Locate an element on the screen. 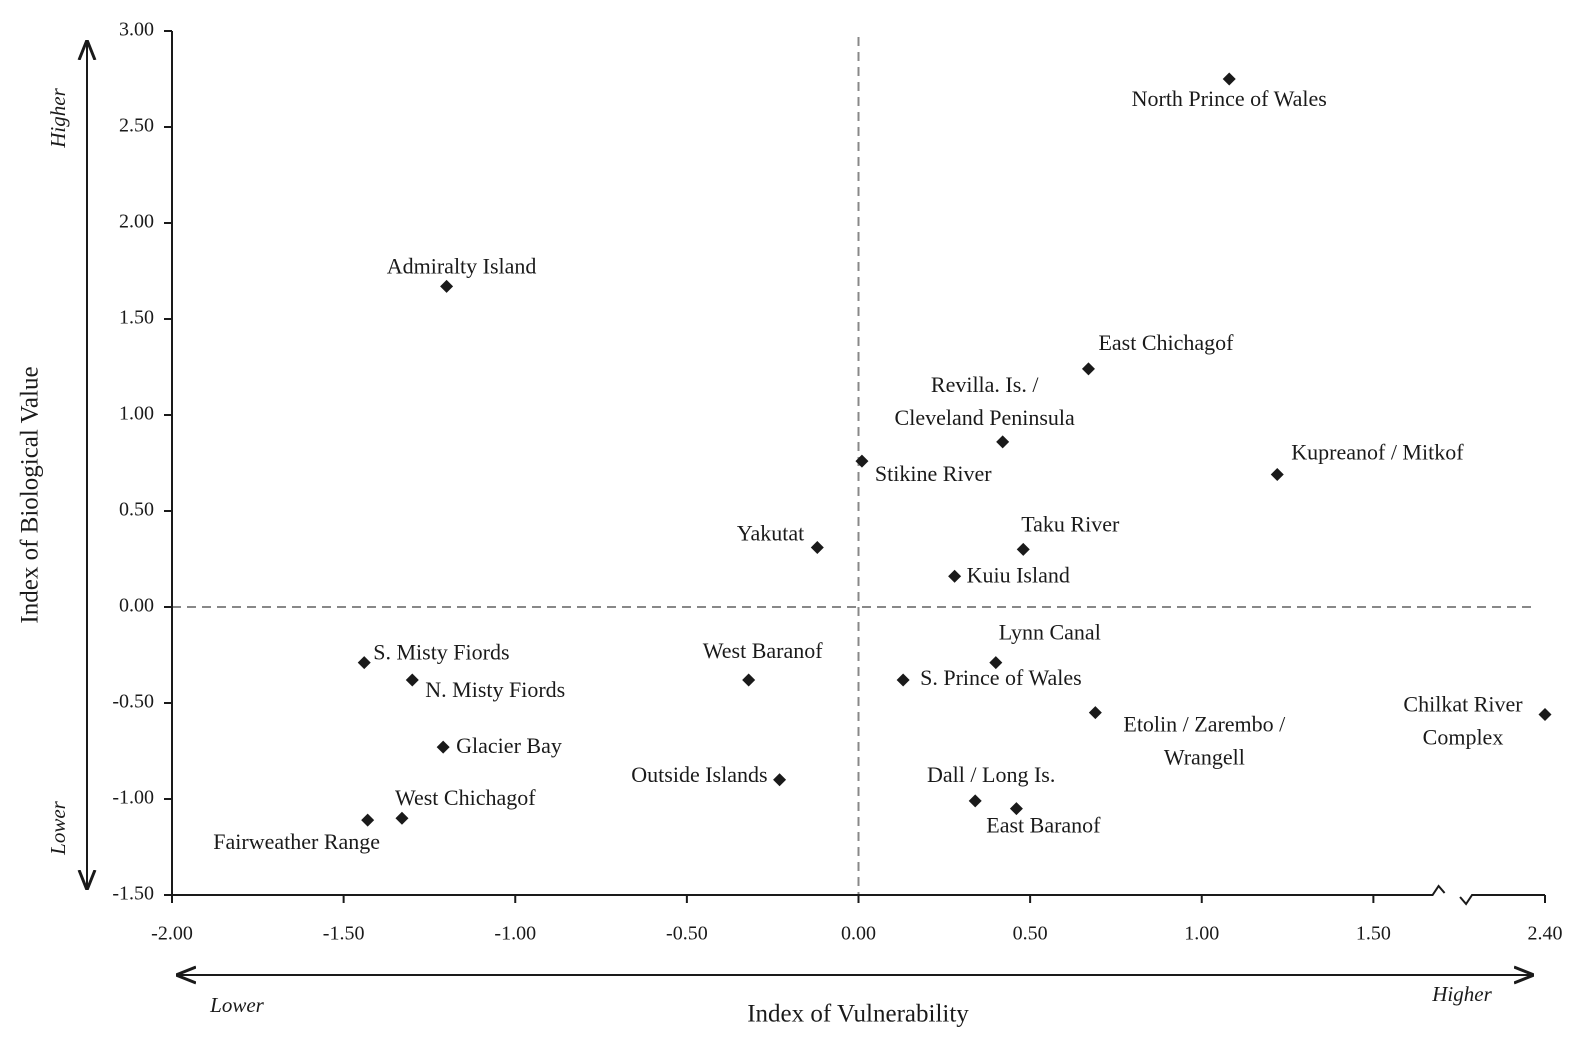 The image size is (1596, 1046). y-tick-label: -0.50 is located at coordinates (133, 702).